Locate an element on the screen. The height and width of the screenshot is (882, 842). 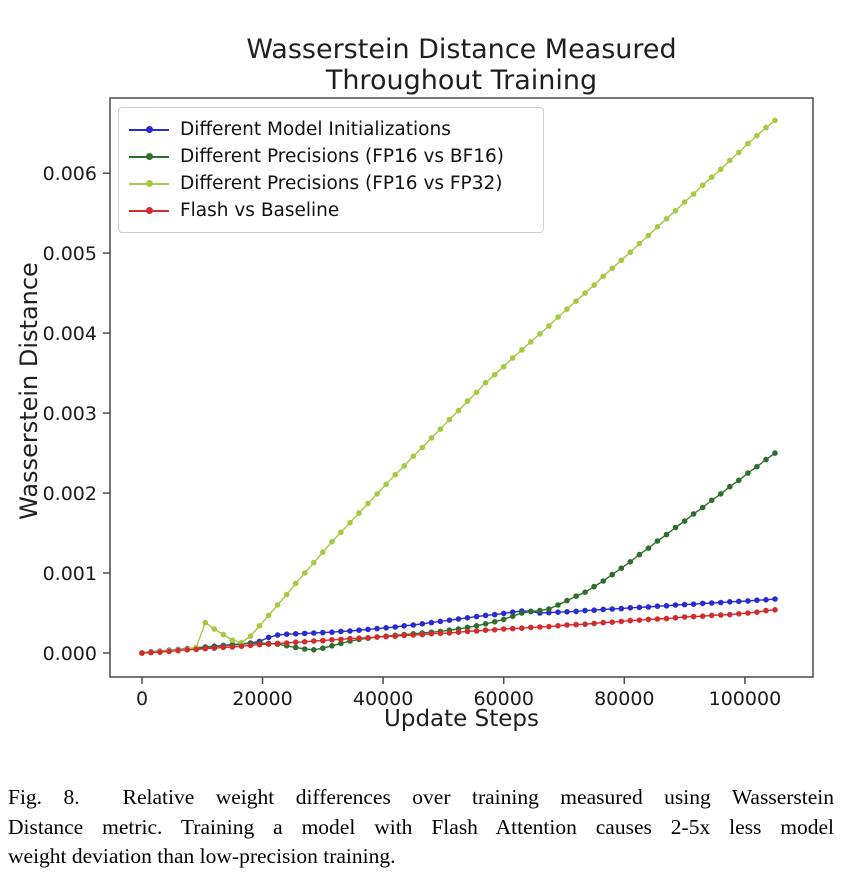
x-axis-label: Update Steps is located at coordinates (461, 719).